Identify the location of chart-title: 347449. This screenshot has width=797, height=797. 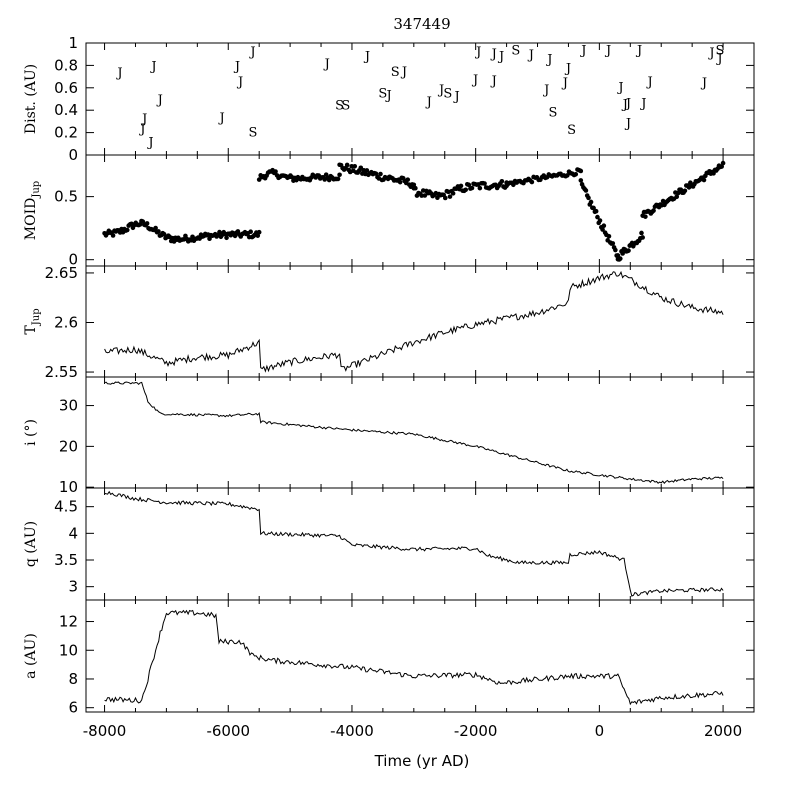
(421, 24).